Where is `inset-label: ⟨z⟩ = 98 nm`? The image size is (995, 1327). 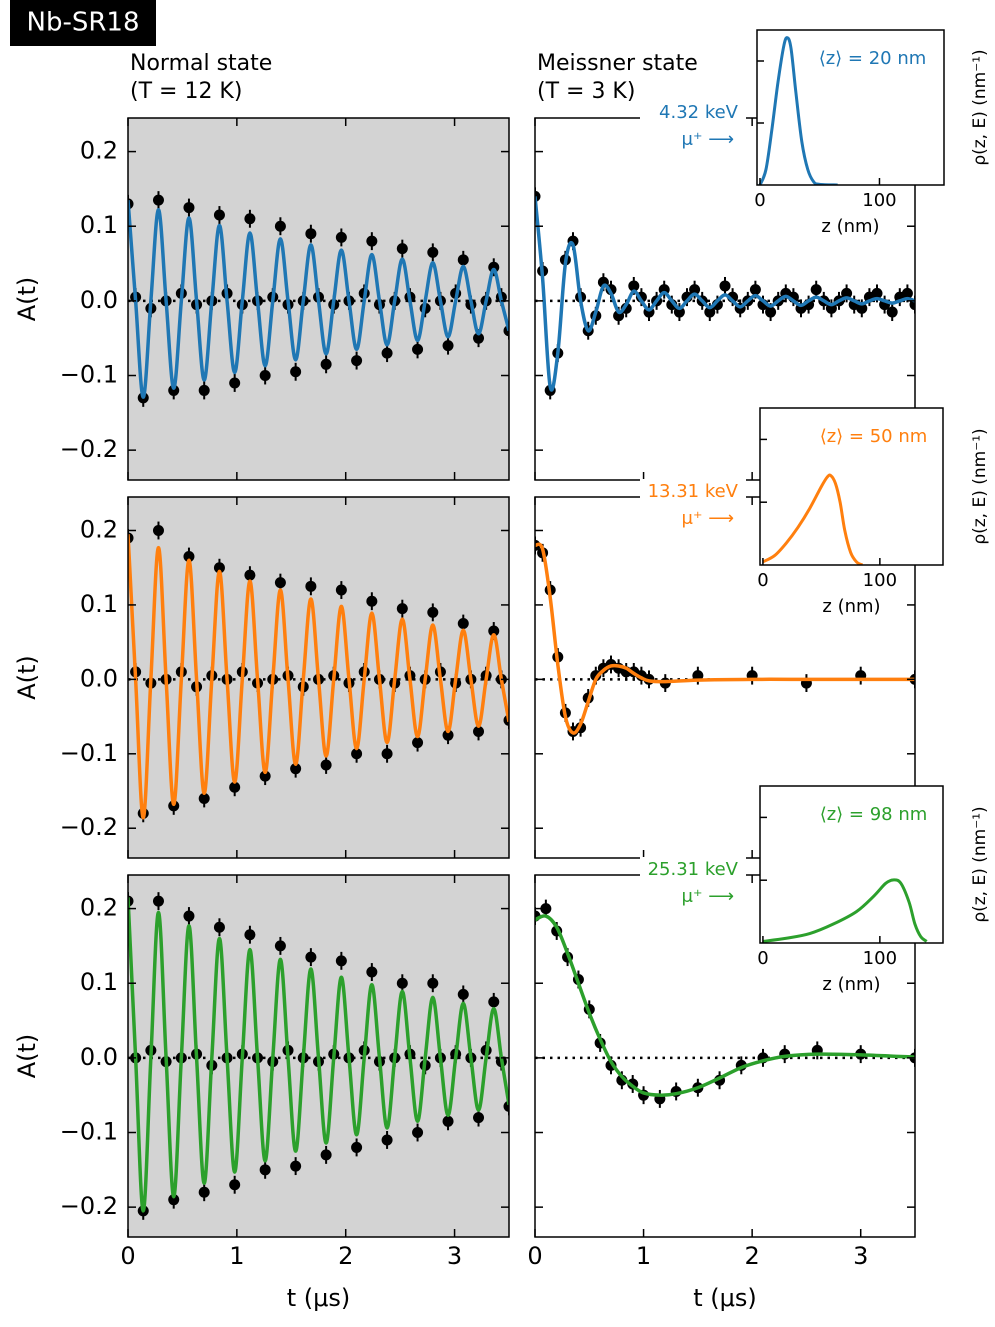
inset-label: ⟨z⟩ = 98 nm is located at coordinates (874, 814).